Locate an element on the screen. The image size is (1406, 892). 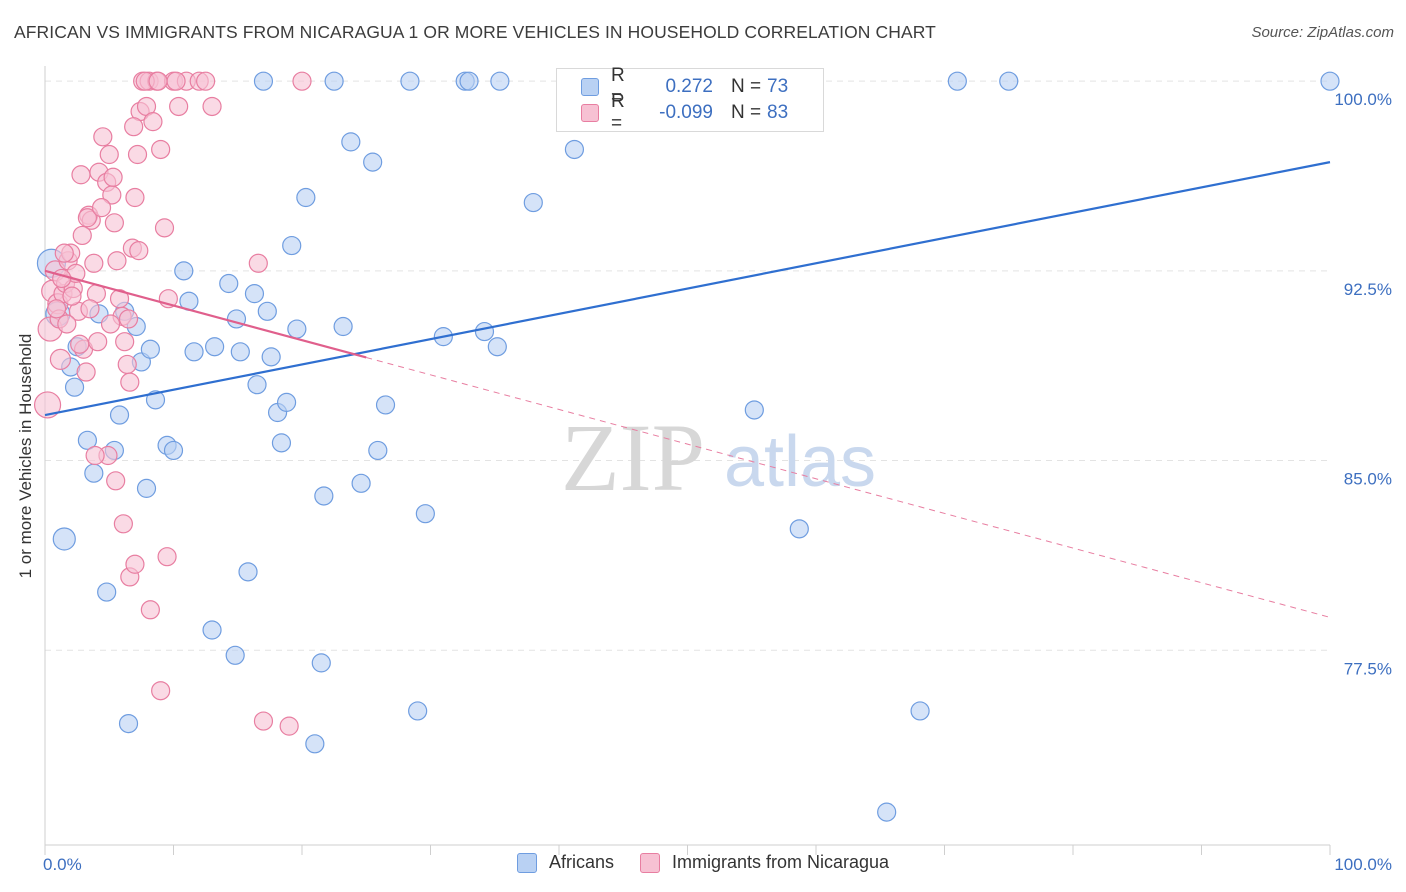
legend-item-africans: Africans is located at coordinates (565, 862).